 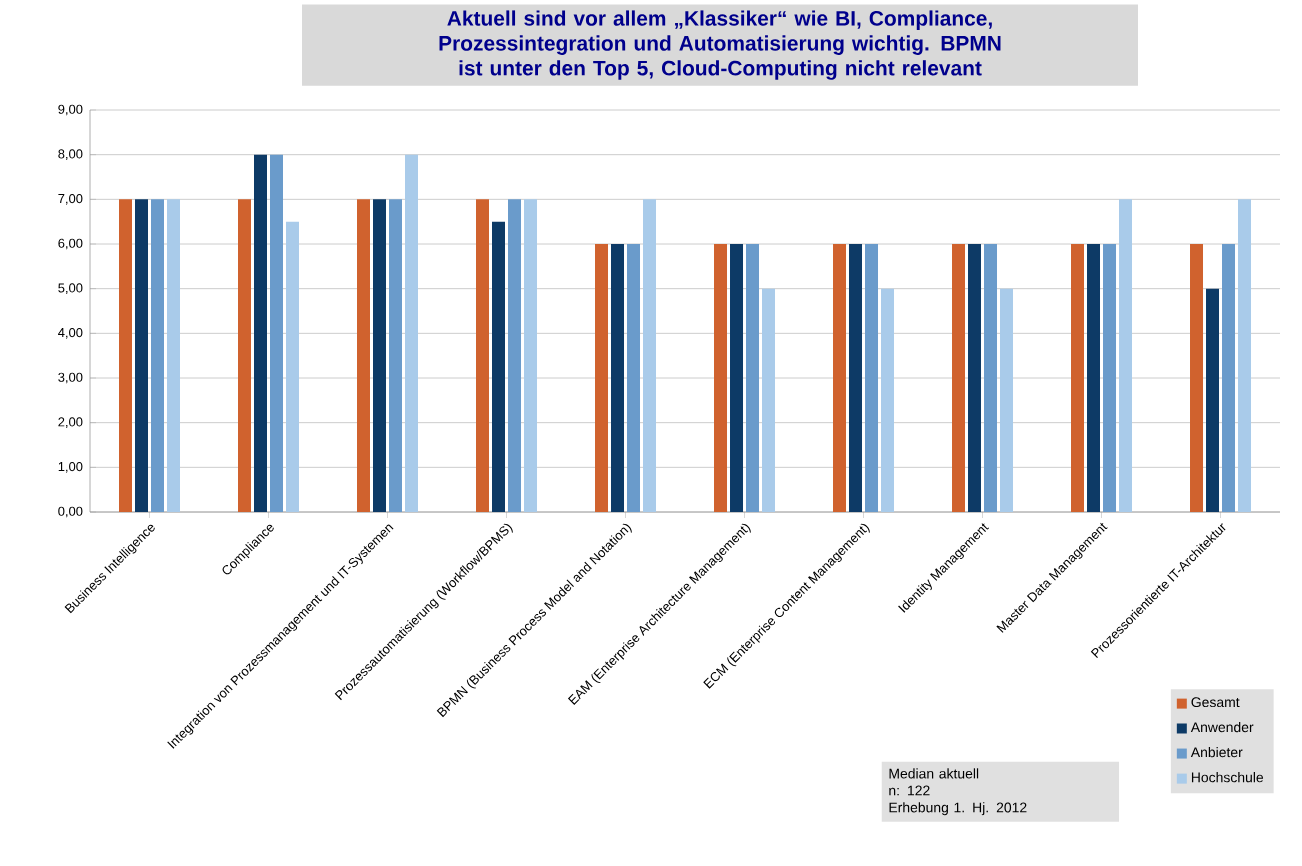 I want to click on chart-title: Aktuell sind vor allem „Klassiker“ wie BI, Compliance, Prozessintegration und Automatisierung wichtig. BPMN ist unter den Top 5, Cloud-Computing nicht relevant, so click(x=720, y=45).